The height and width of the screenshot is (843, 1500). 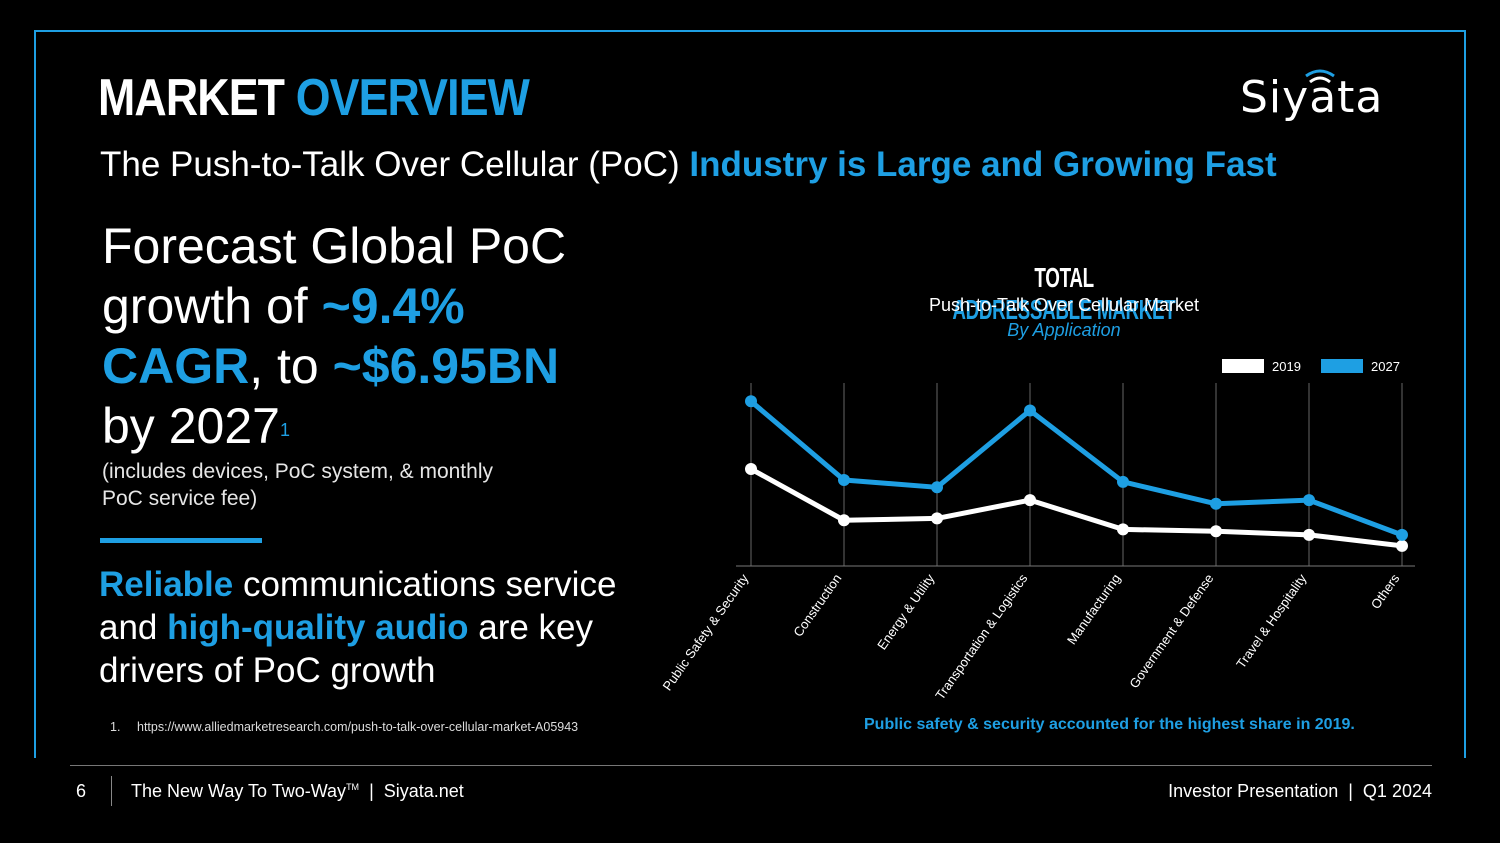 What do you see at coordinates (283, 336) in the screenshot?
I see `forecast-cagr: ~9.4% CAGR` at bounding box center [283, 336].